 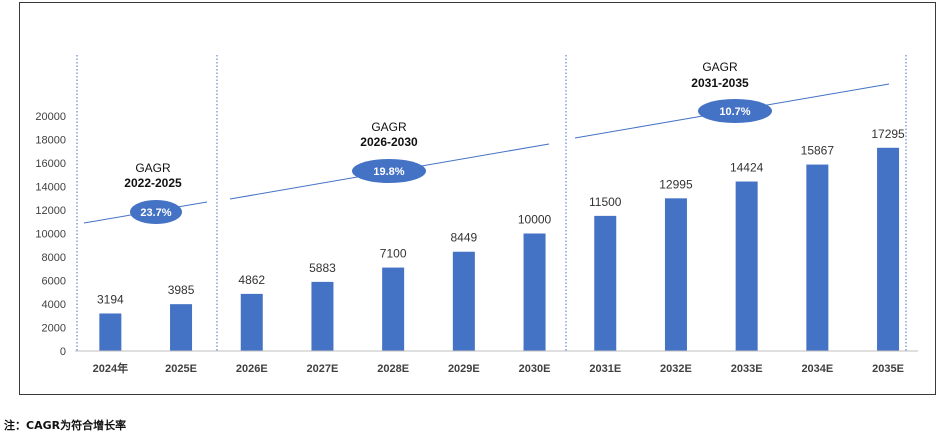 I want to click on cagr-rate: 19.8%, so click(x=388, y=172).